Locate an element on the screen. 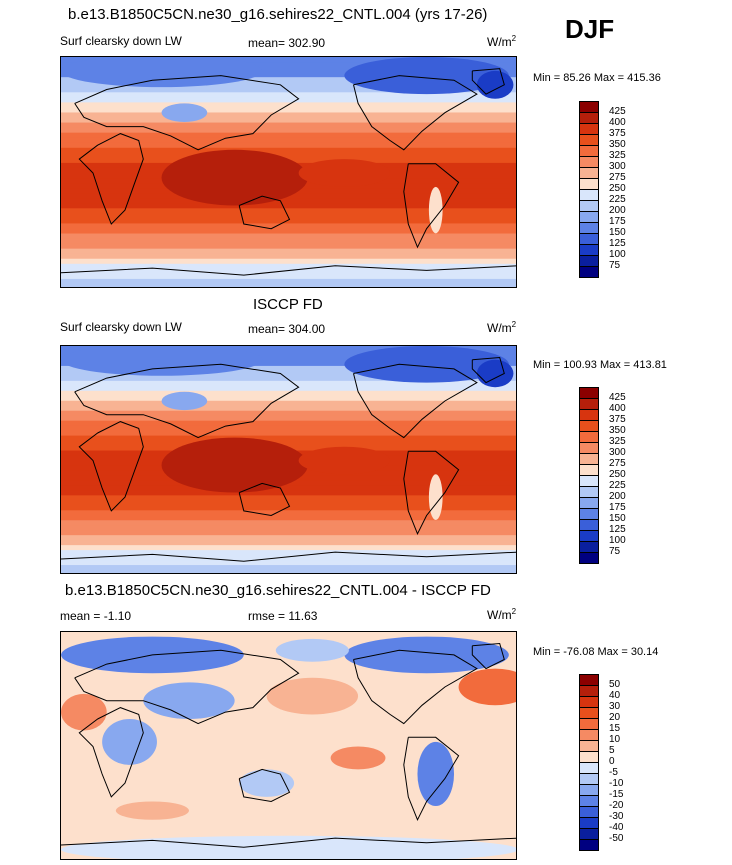 This screenshot has width=732, height=865. colorbar-label: 10 is located at coordinates (615, 739).